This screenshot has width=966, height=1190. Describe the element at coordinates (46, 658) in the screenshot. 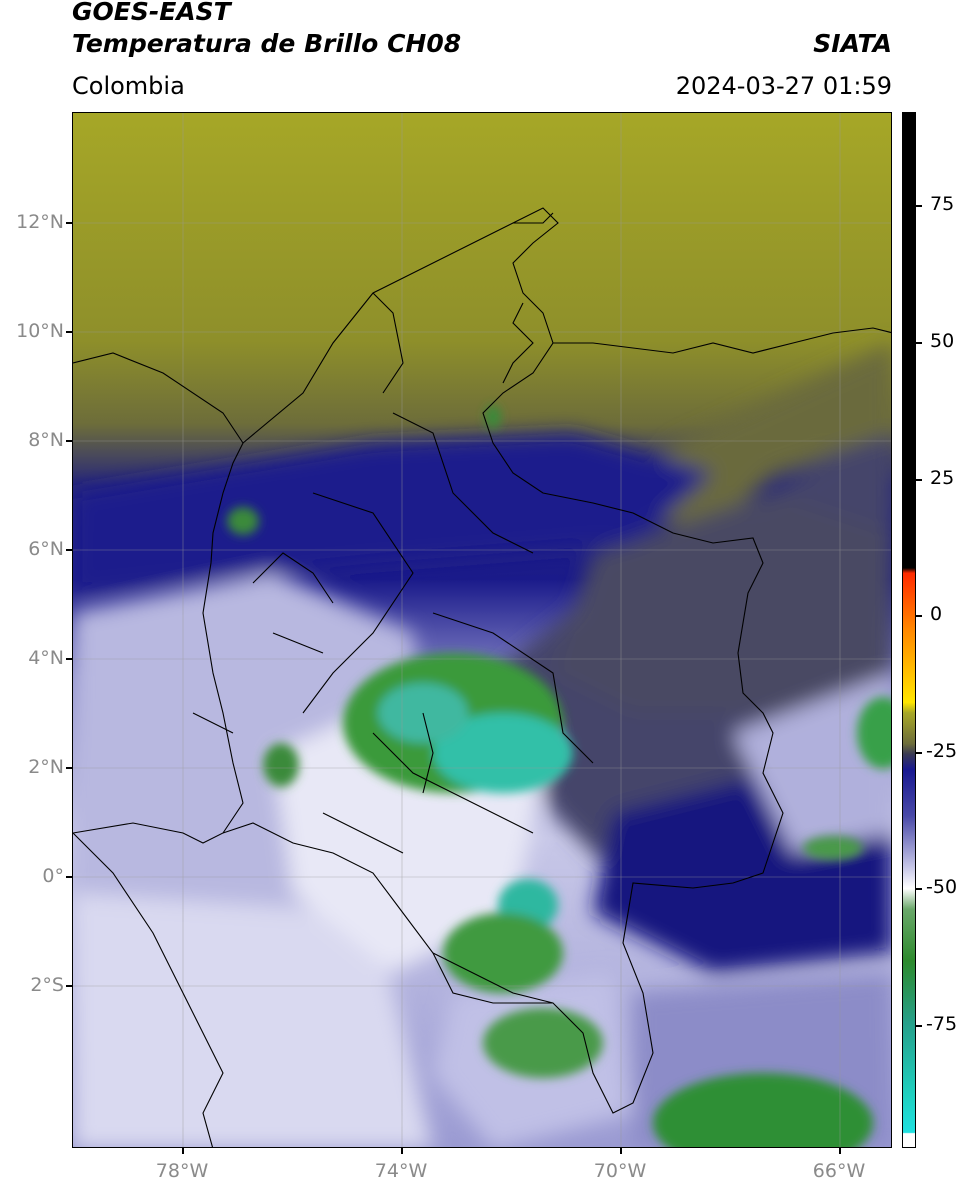

I see `lat-label-4n: 4°N` at that location.